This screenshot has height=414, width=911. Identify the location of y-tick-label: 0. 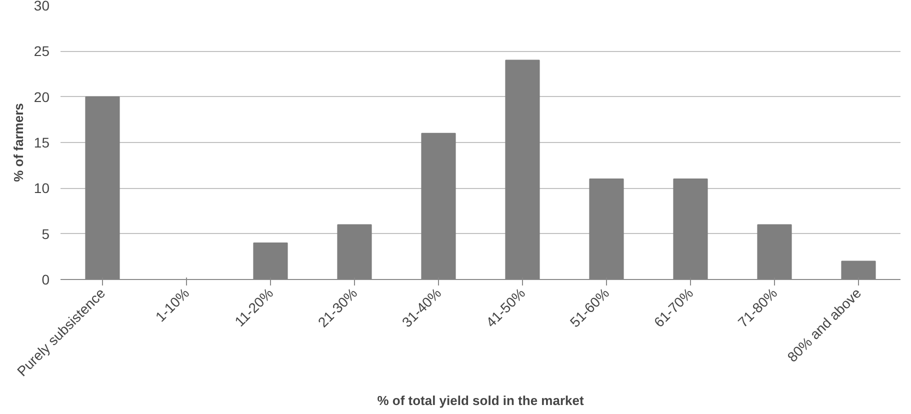
(46, 280).